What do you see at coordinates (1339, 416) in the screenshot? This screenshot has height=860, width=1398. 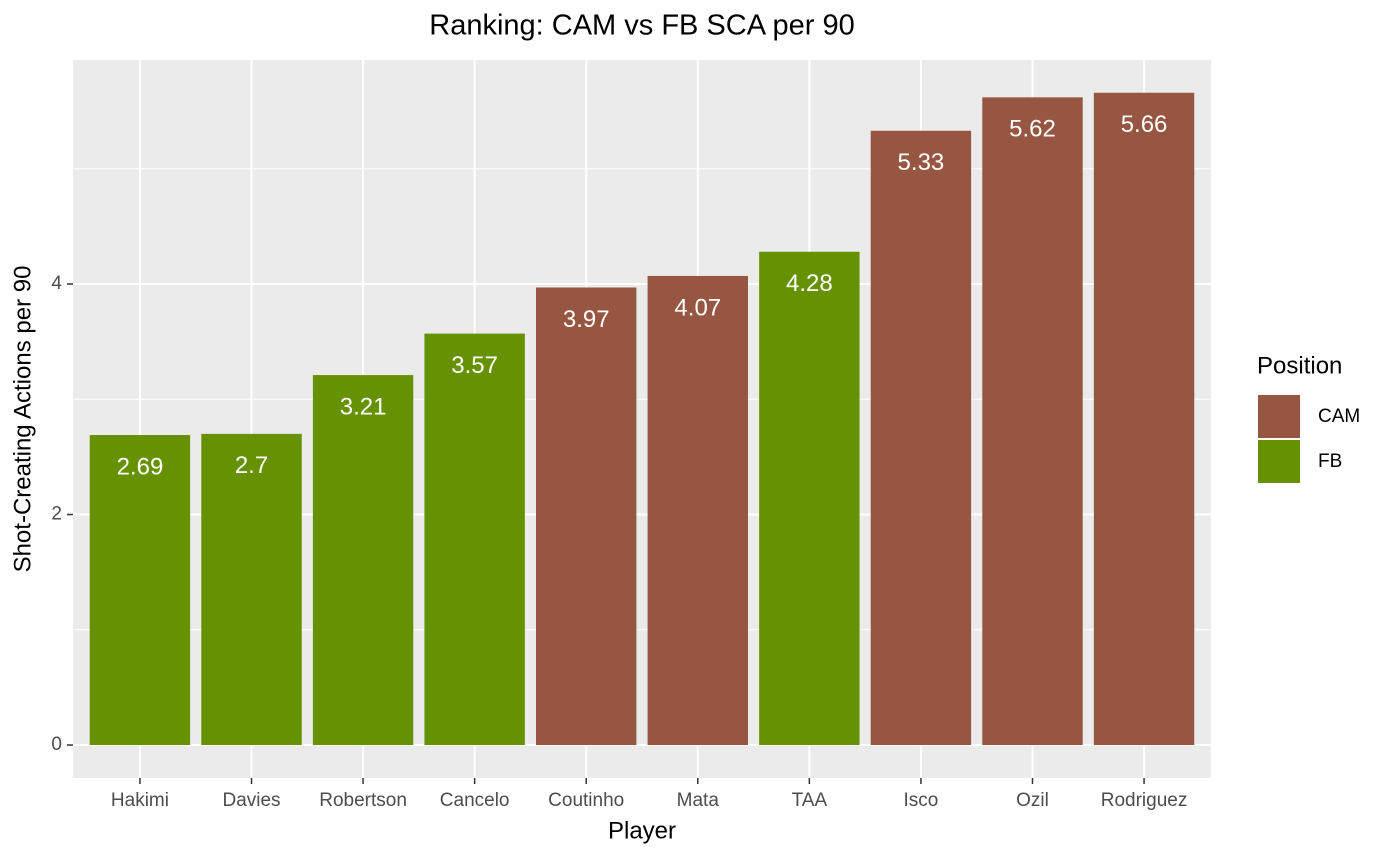 I see `legend-label: CAM` at bounding box center [1339, 416].